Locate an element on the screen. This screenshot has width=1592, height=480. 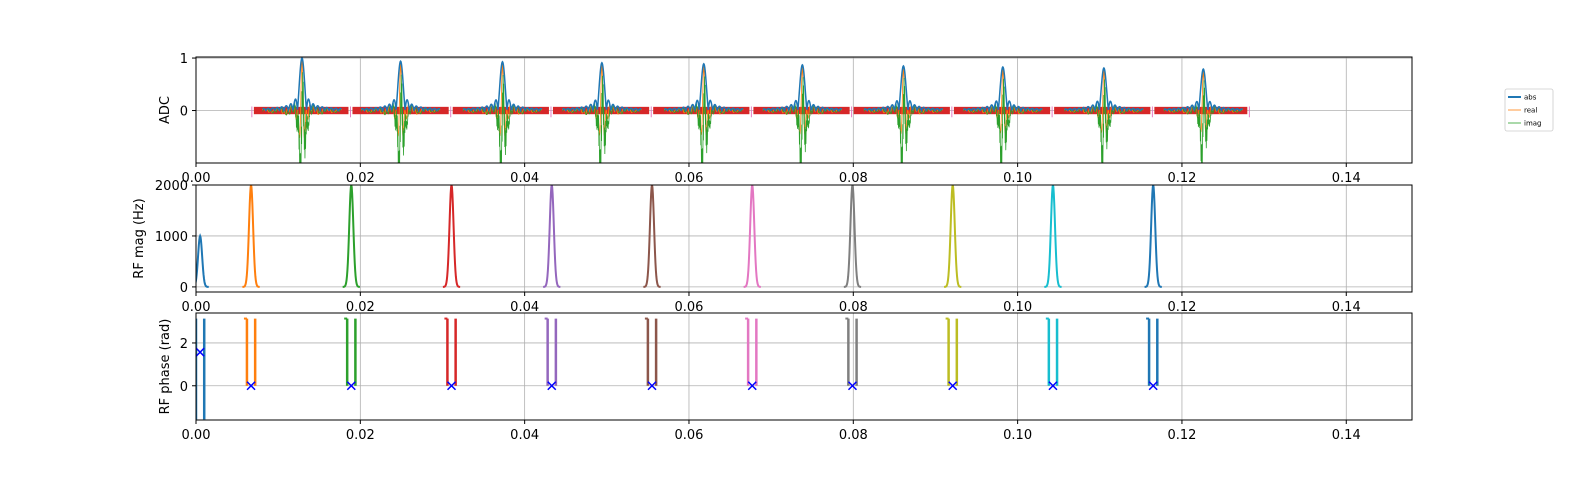
legend-entry: abs is located at coordinates (1530, 98).